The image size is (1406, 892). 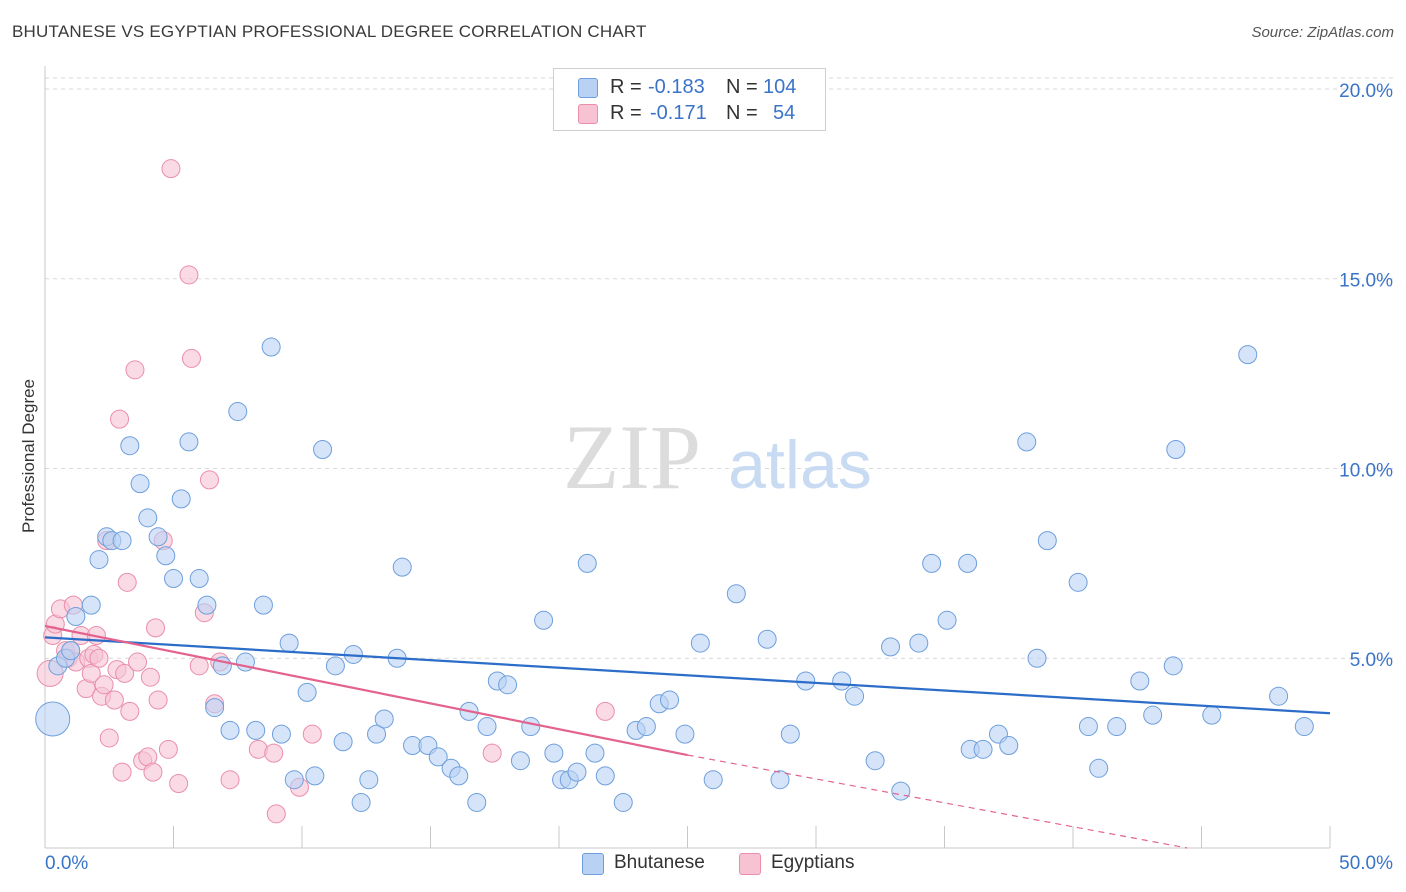 I want to click on bottom-legend-swatch-egyptians, so click(x=750, y=864).